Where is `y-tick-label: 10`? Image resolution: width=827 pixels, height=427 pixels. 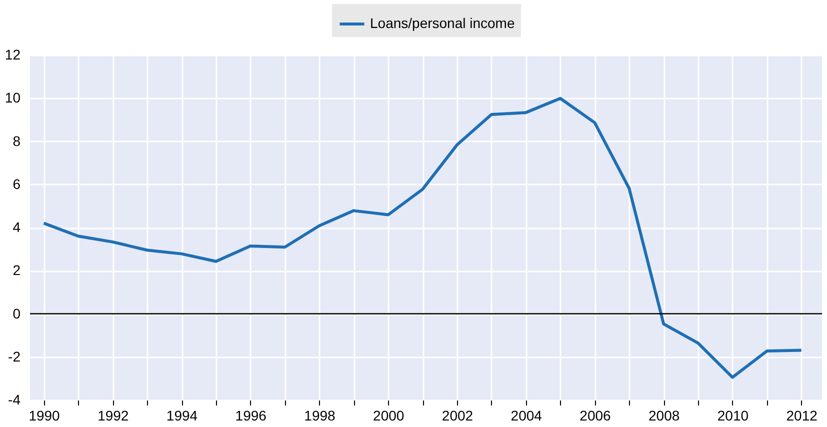
y-tick-label: 10 is located at coordinates (12, 98).